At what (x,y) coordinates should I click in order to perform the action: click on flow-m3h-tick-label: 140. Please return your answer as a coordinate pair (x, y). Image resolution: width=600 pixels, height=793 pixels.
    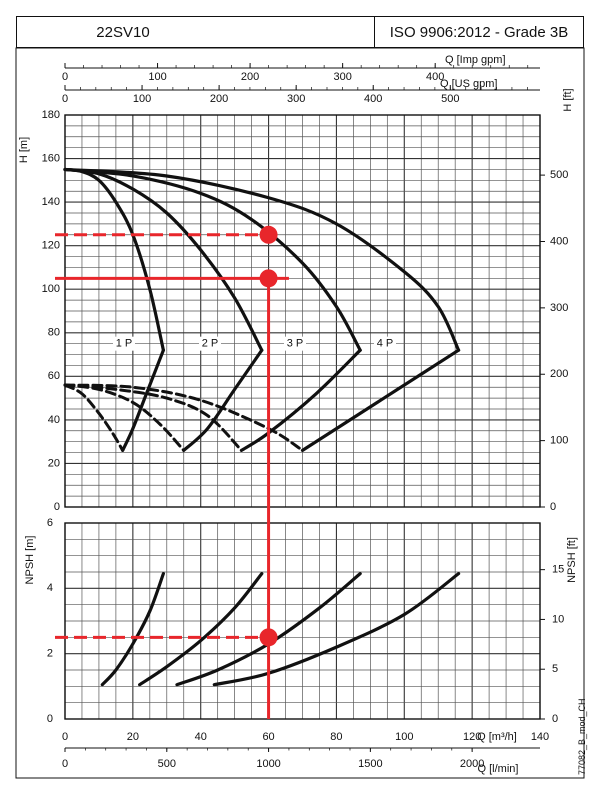
    Looking at the image, I should click on (540, 737).